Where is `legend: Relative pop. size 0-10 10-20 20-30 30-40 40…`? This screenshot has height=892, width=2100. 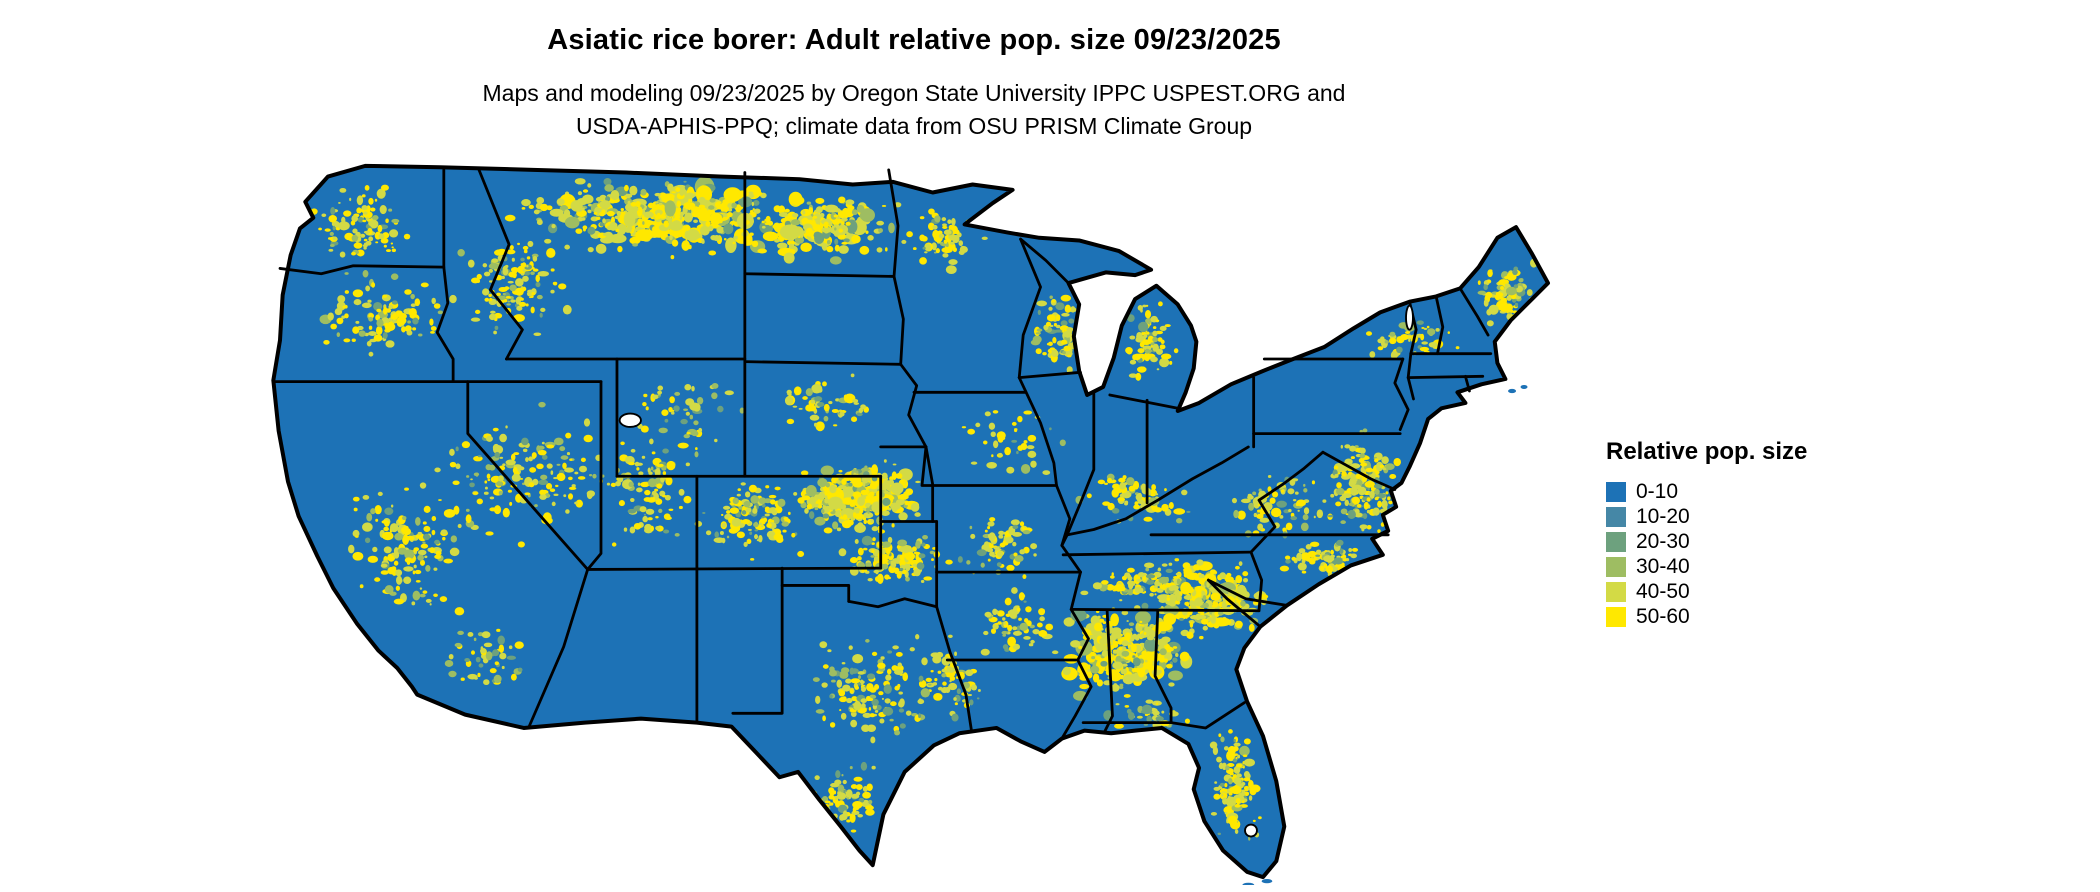 legend: Relative pop. size 0-10 10-20 20-30 30-40 40… is located at coordinates (1706, 533).